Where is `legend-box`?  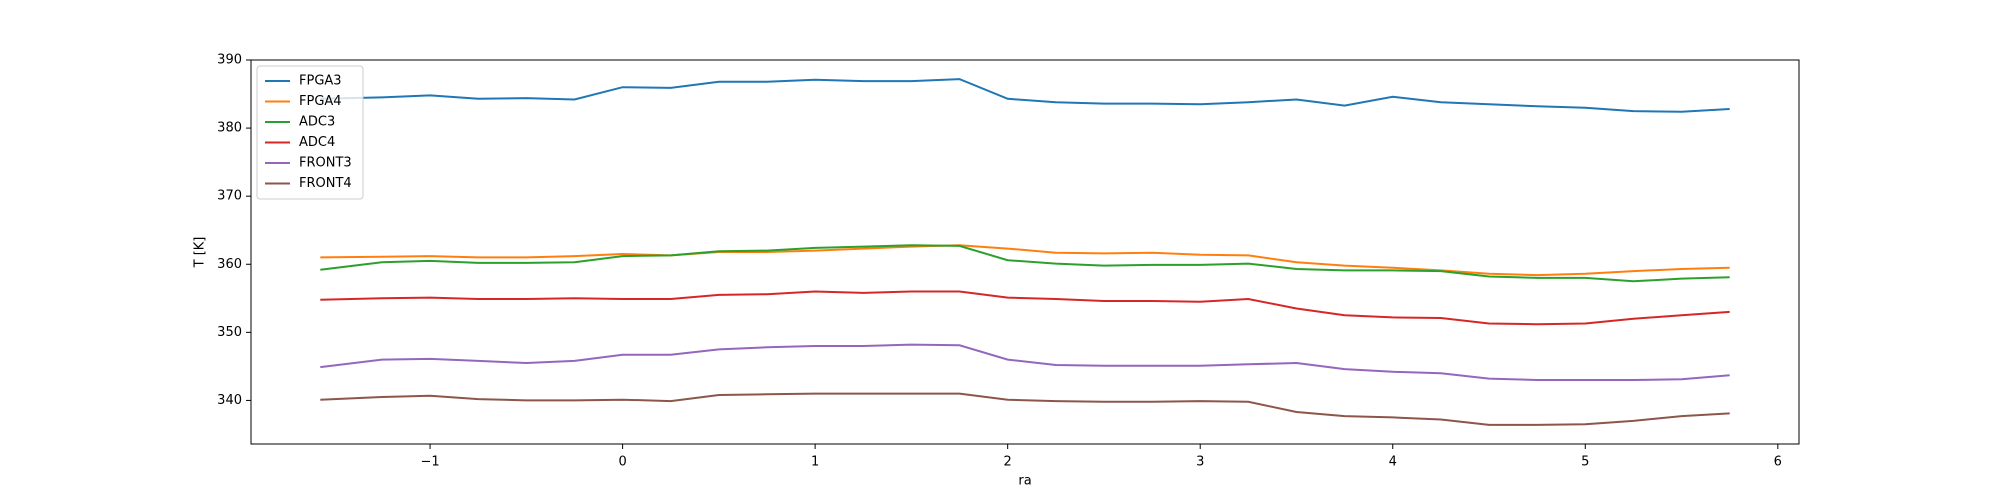
legend-box is located at coordinates (310, 132).